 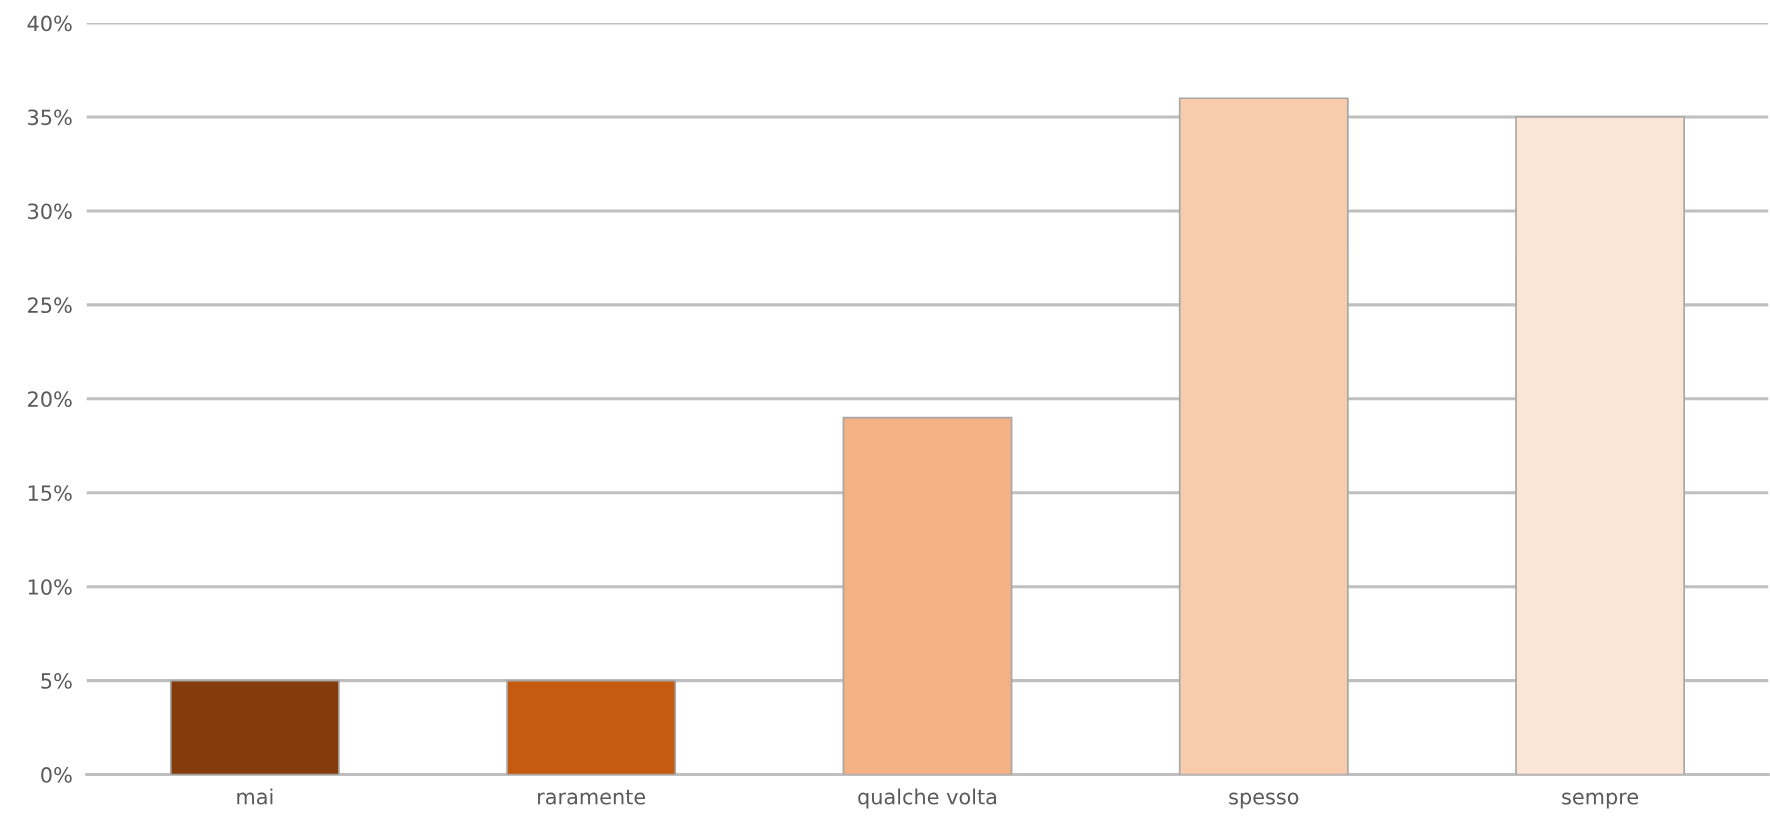 I want to click on y-tick-label: 25%, so click(x=50, y=305).